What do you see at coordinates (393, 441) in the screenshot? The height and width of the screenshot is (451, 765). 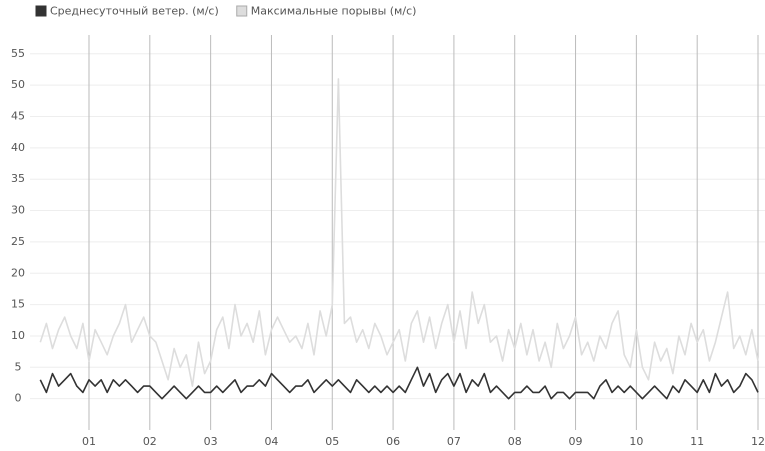 I see `x-tick-label: 06` at bounding box center [393, 441].